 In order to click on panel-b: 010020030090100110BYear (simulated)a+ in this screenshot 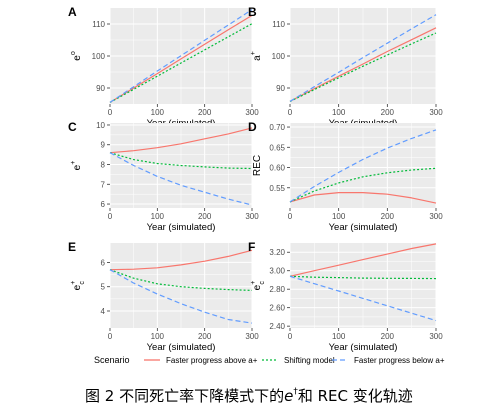, I will do `click(345, 67)`.